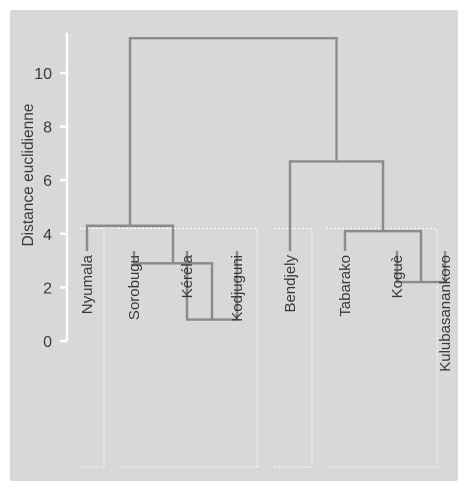 The image size is (464, 489). I want to click on leaf-label-kulubasanankoro: Kulubasanankoro, so click(445, 313).